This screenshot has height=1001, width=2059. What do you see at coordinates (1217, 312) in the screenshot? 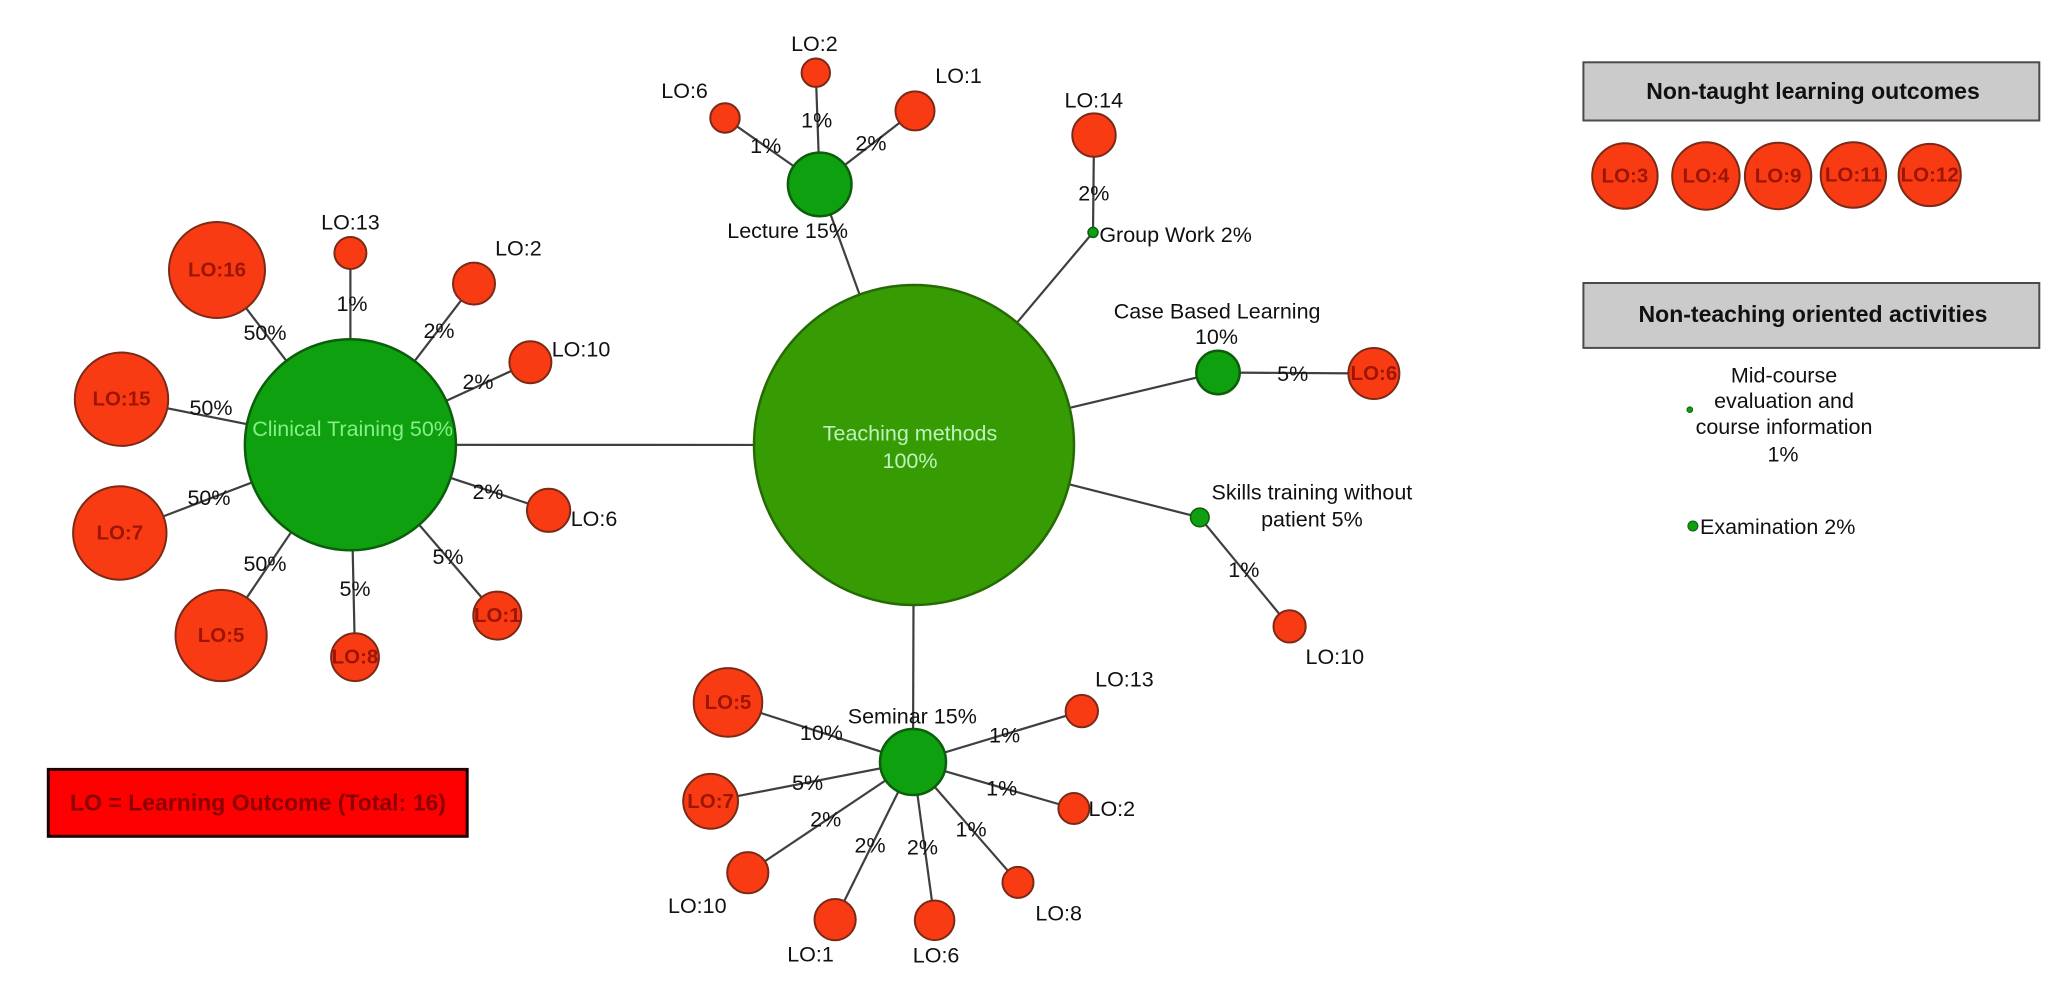
I see `svg-text: Case Based Learning` at bounding box center [1217, 312].